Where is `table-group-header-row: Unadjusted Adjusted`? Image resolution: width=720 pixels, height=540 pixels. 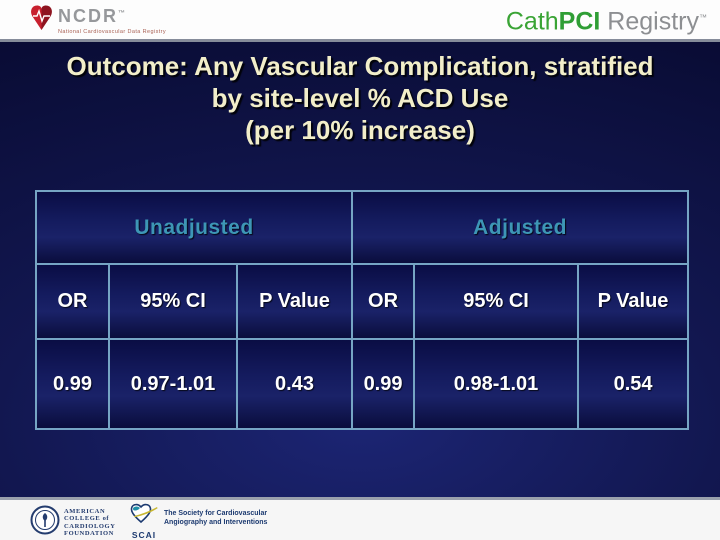
table-group-header-row: Unadjusted Adjusted is located at coordinates (362, 227).